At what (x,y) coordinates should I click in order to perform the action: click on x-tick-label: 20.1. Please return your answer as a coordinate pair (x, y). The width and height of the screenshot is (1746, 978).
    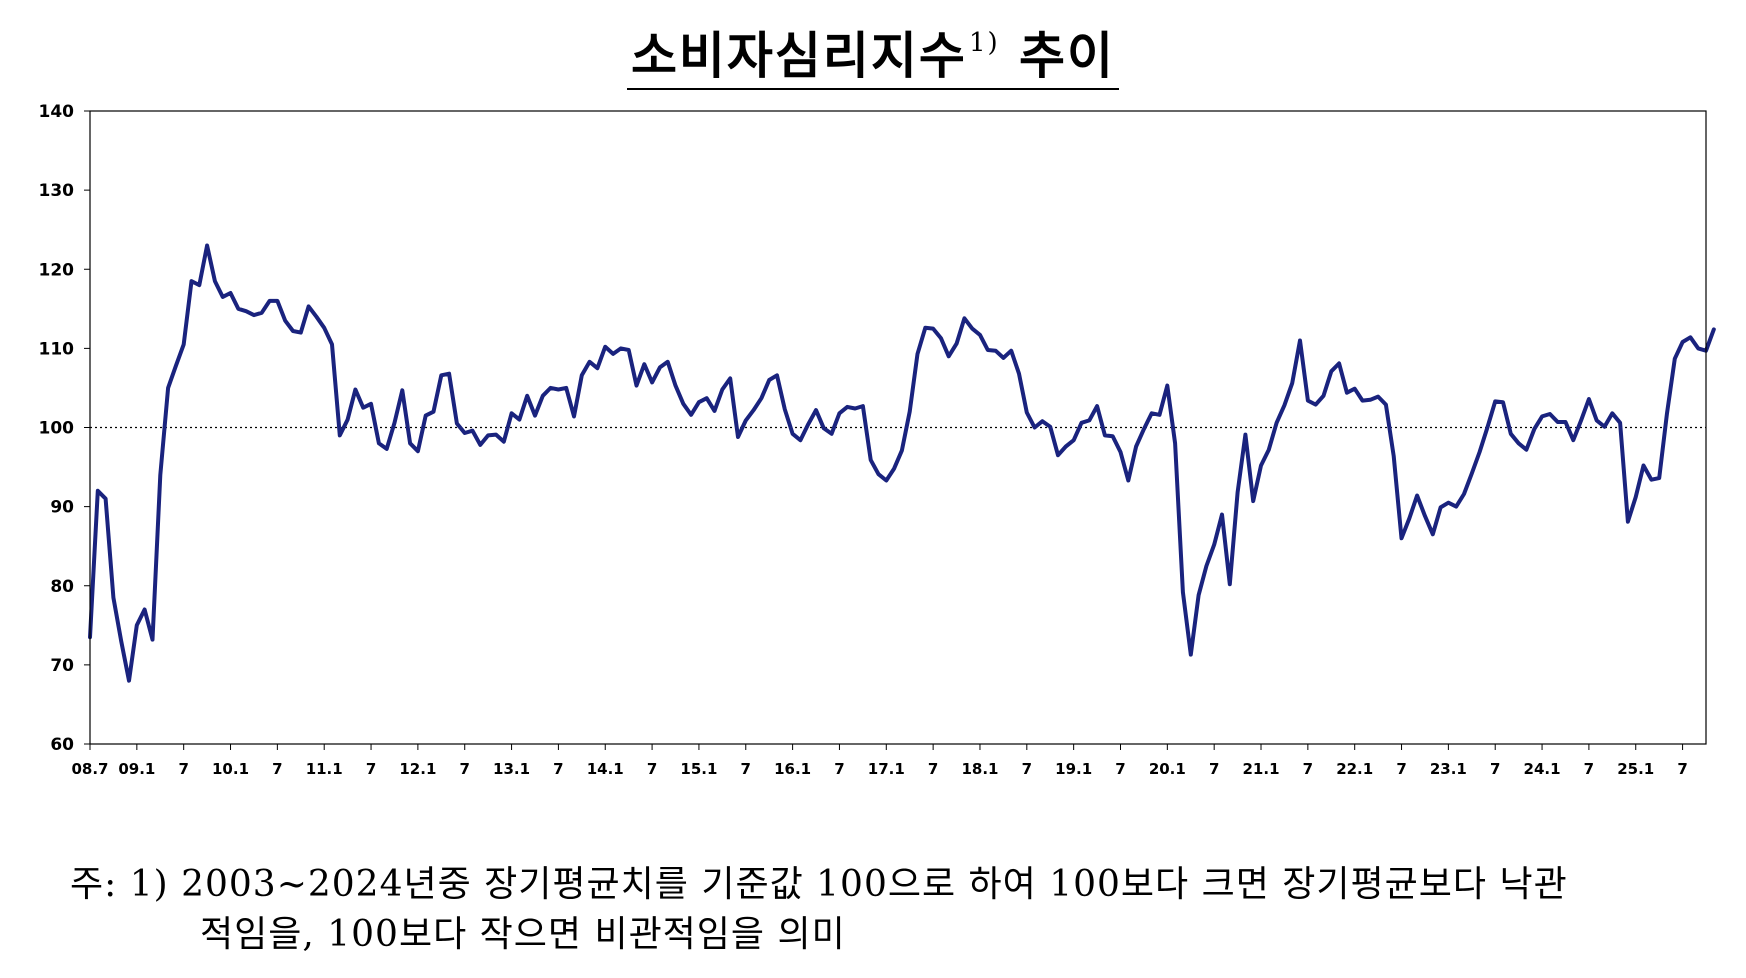
    Looking at the image, I should click on (1167, 769).